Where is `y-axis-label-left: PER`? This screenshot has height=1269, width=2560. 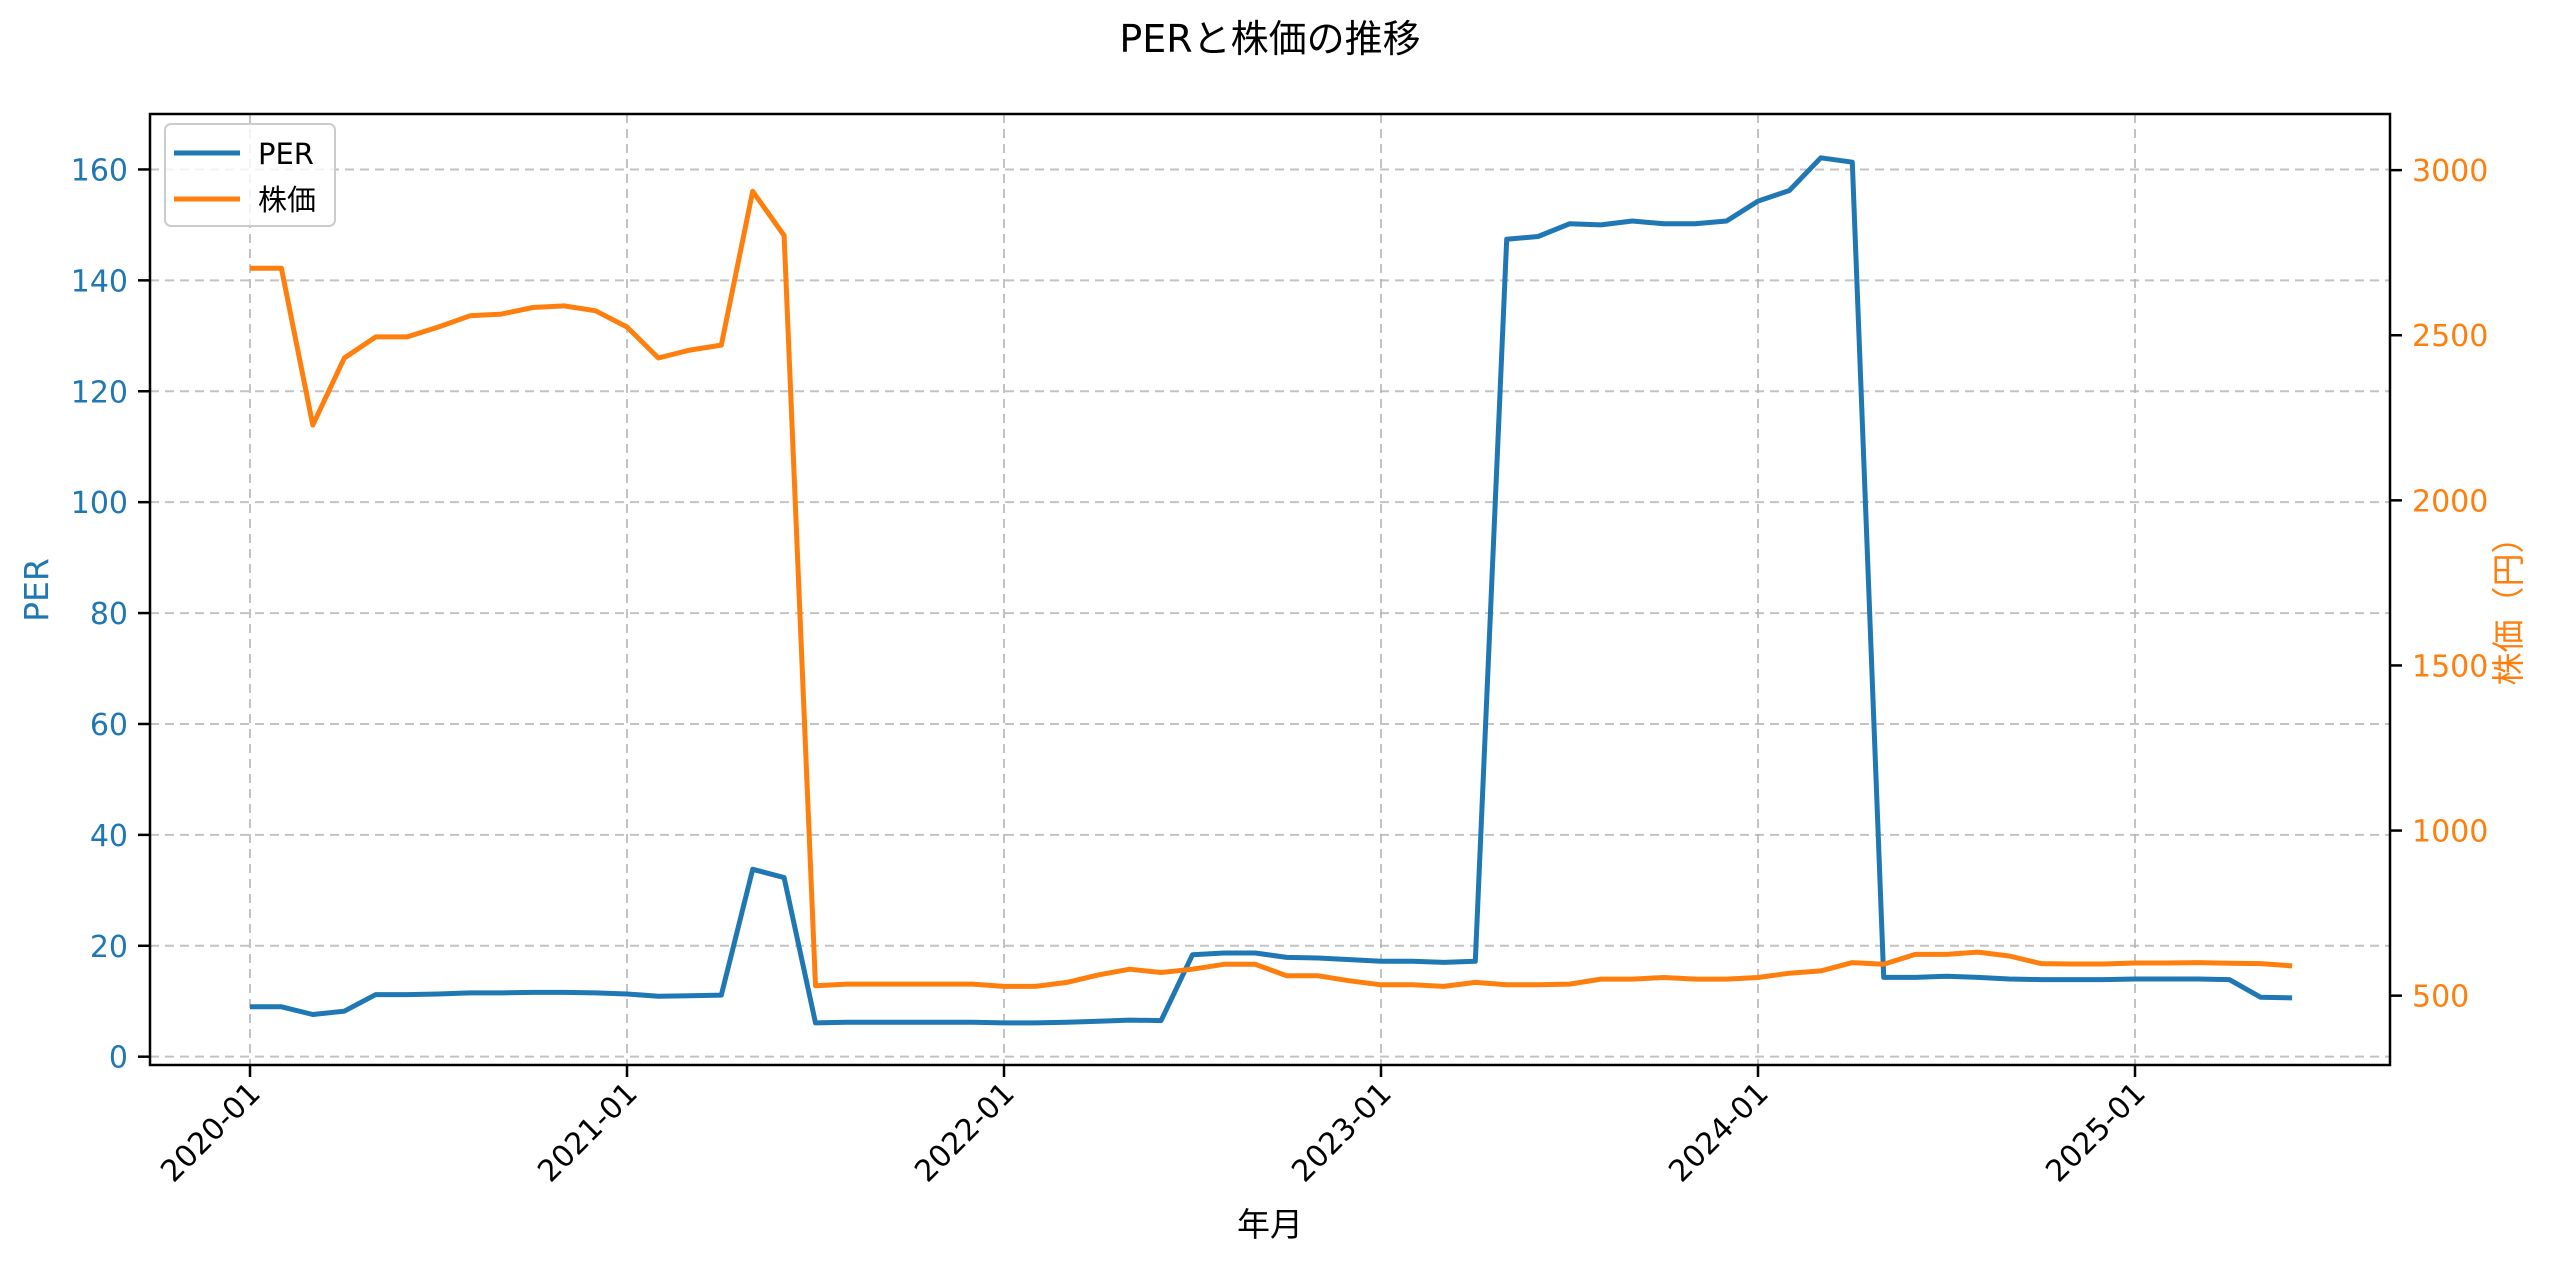
y-axis-label-left: PER is located at coordinates (36, 590).